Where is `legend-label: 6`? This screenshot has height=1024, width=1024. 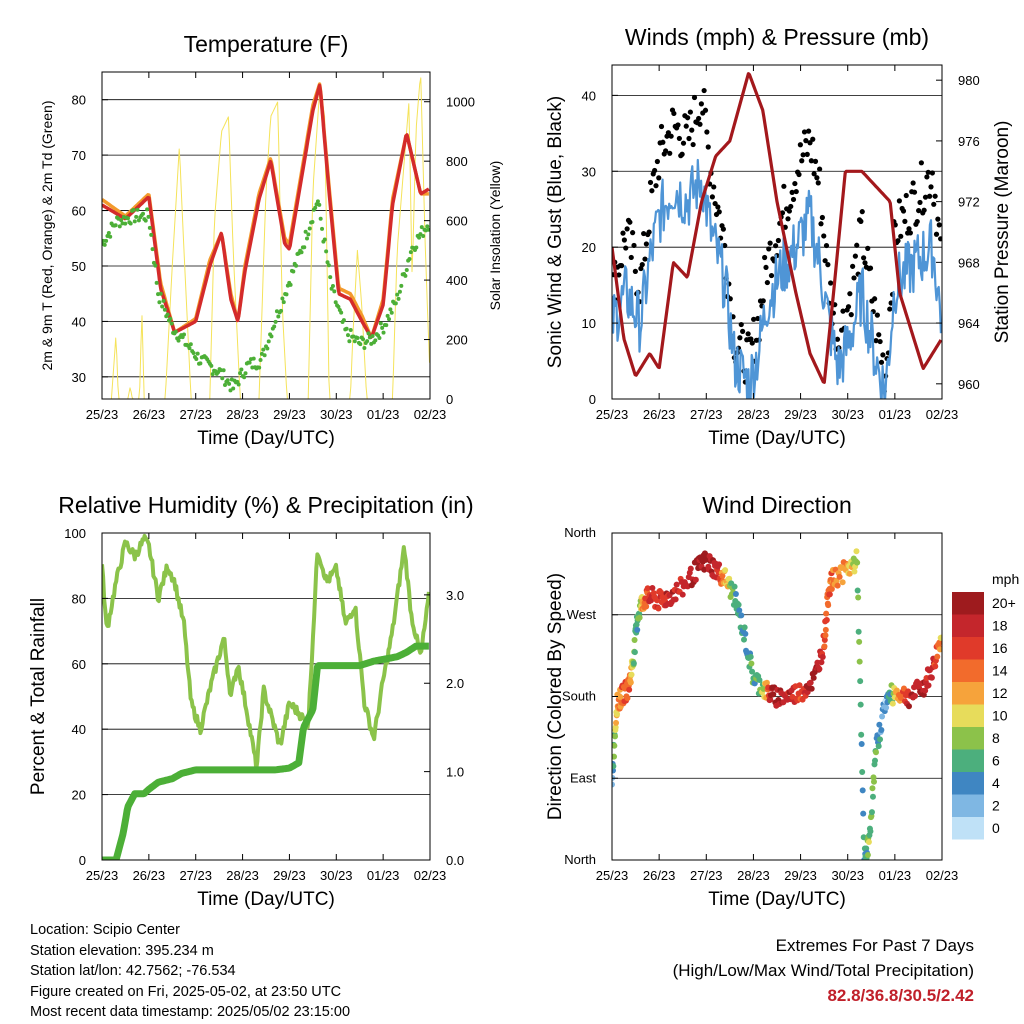
legend-label: 6 is located at coordinates (996, 761).